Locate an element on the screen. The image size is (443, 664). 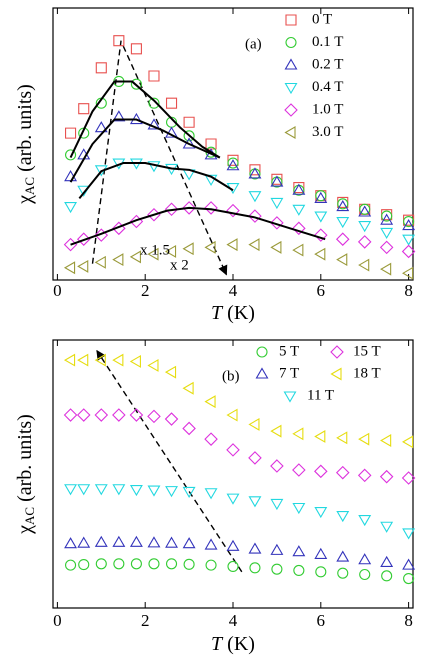
legend-label: 0.4 T is located at coordinates (327, 87).